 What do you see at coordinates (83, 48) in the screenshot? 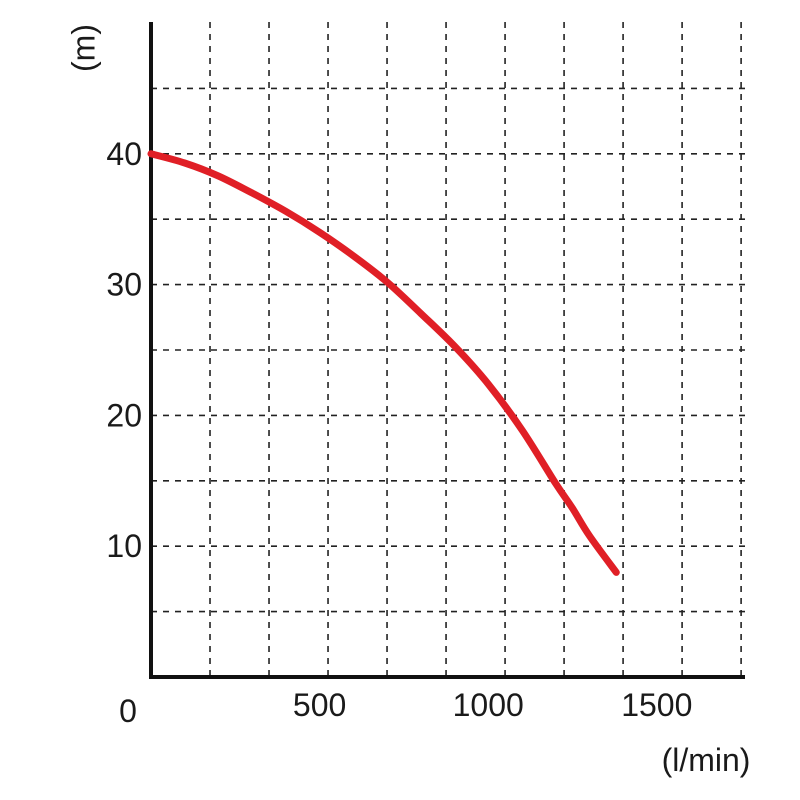
I see `y-axis-label: (m)` at bounding box center [83, 48].